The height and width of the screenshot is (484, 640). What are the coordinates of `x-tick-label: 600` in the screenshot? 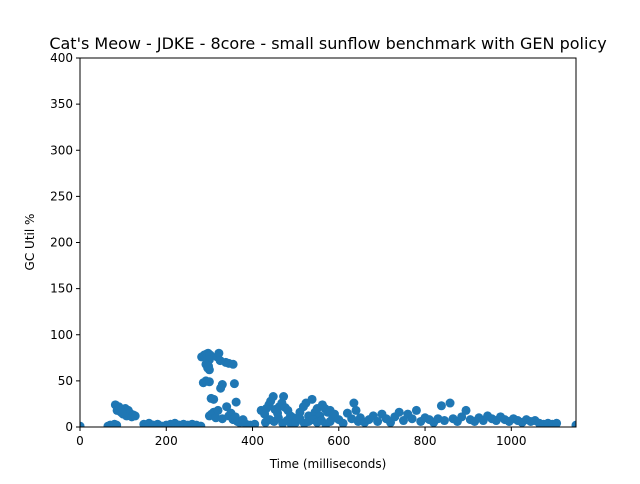 It's located at (338, 441).